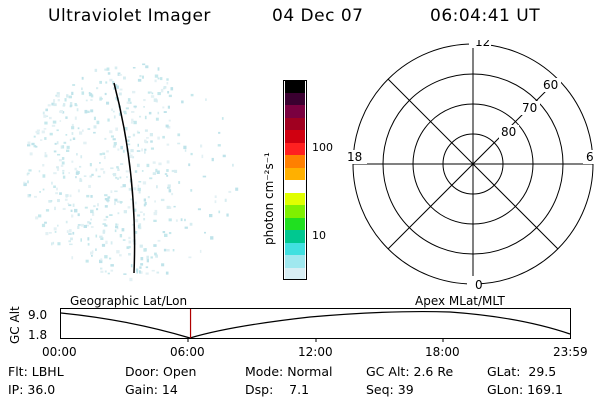 The width and height of the screenshot is (600, 400). Describe the element at coordinates (390, 389) in the screenshot. I see `seq-info: Seq: 39` at that location.